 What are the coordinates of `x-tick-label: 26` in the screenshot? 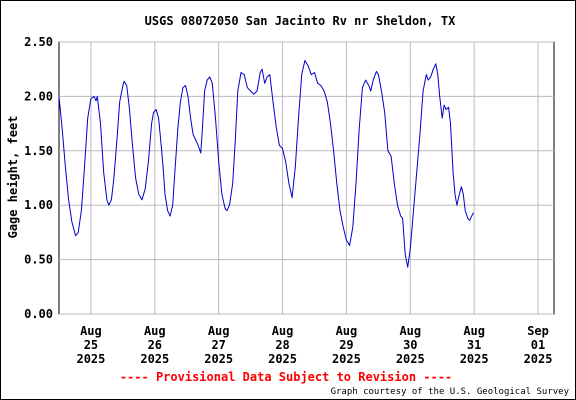 It's located at (155, 345).